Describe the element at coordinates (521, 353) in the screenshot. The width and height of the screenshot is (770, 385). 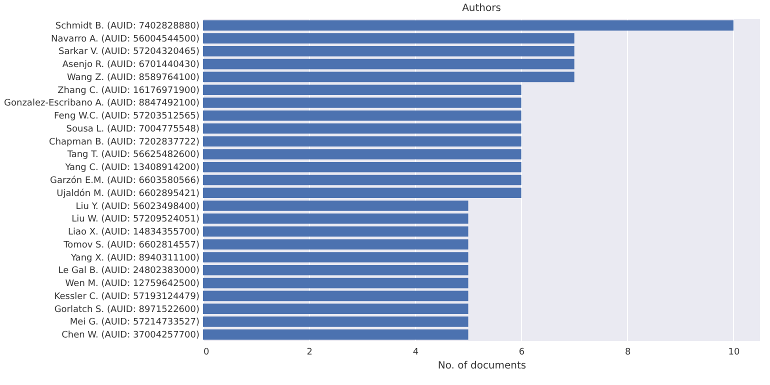
I see `x-tick-label: 6` at that location.